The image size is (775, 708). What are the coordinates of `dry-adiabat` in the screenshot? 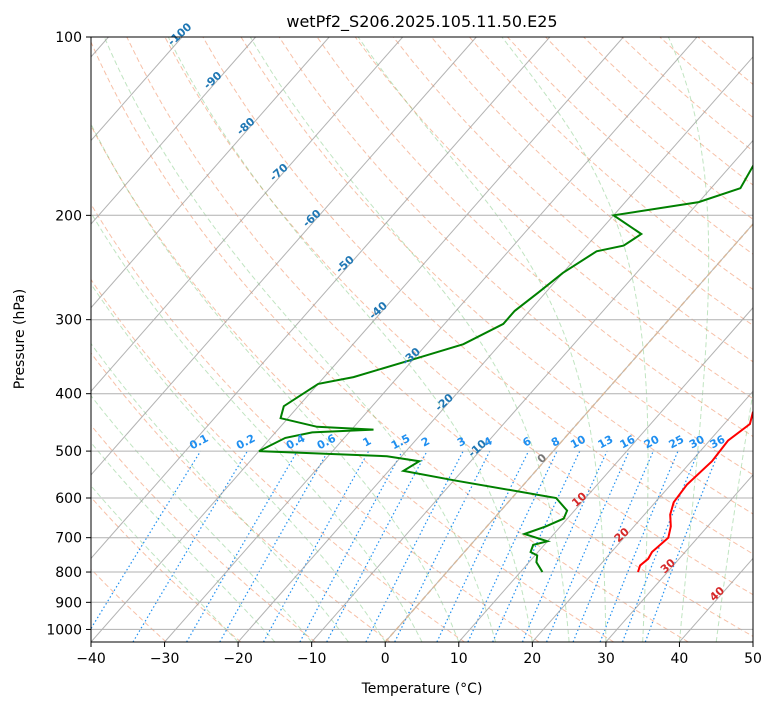 It's located at (203, 533).